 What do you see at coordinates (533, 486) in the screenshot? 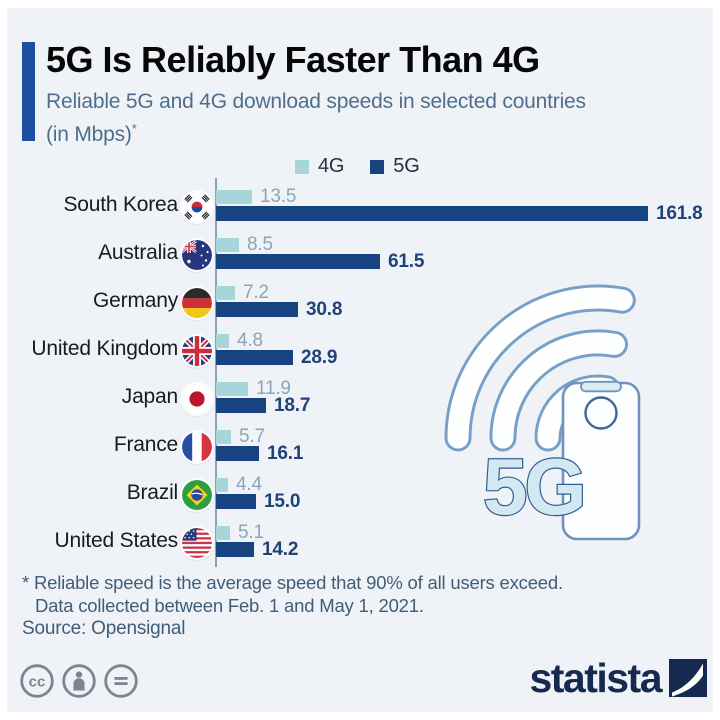
I see `illustration-5g-label: 5G` at bounding box center [533, 486].